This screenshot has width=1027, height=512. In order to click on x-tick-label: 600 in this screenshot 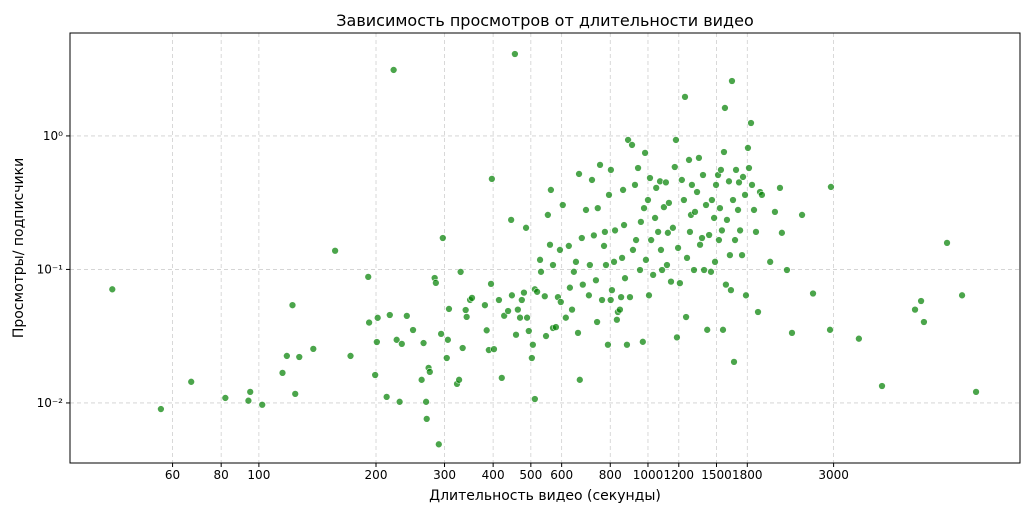, I will do `click(561, 475)`.